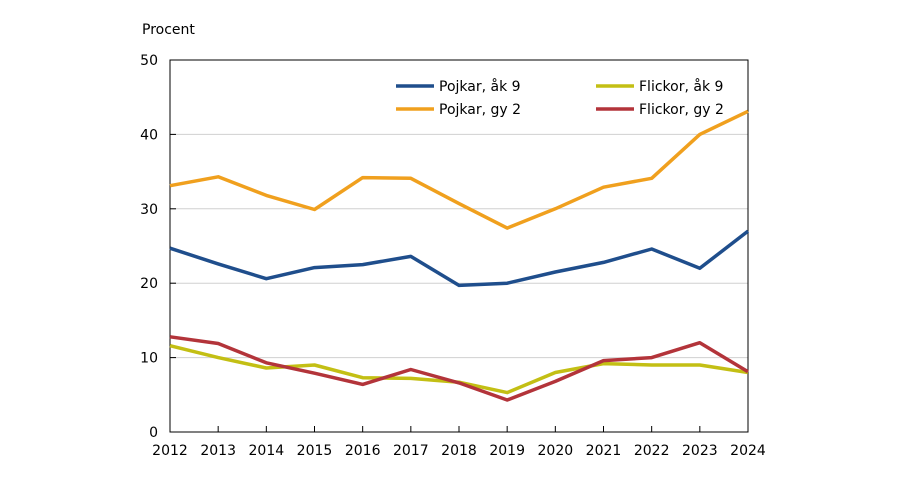 The width and height of the screenshot is (900, 480). I want to click on legend-label: Pojkar, åk 9, so click(480, 86).